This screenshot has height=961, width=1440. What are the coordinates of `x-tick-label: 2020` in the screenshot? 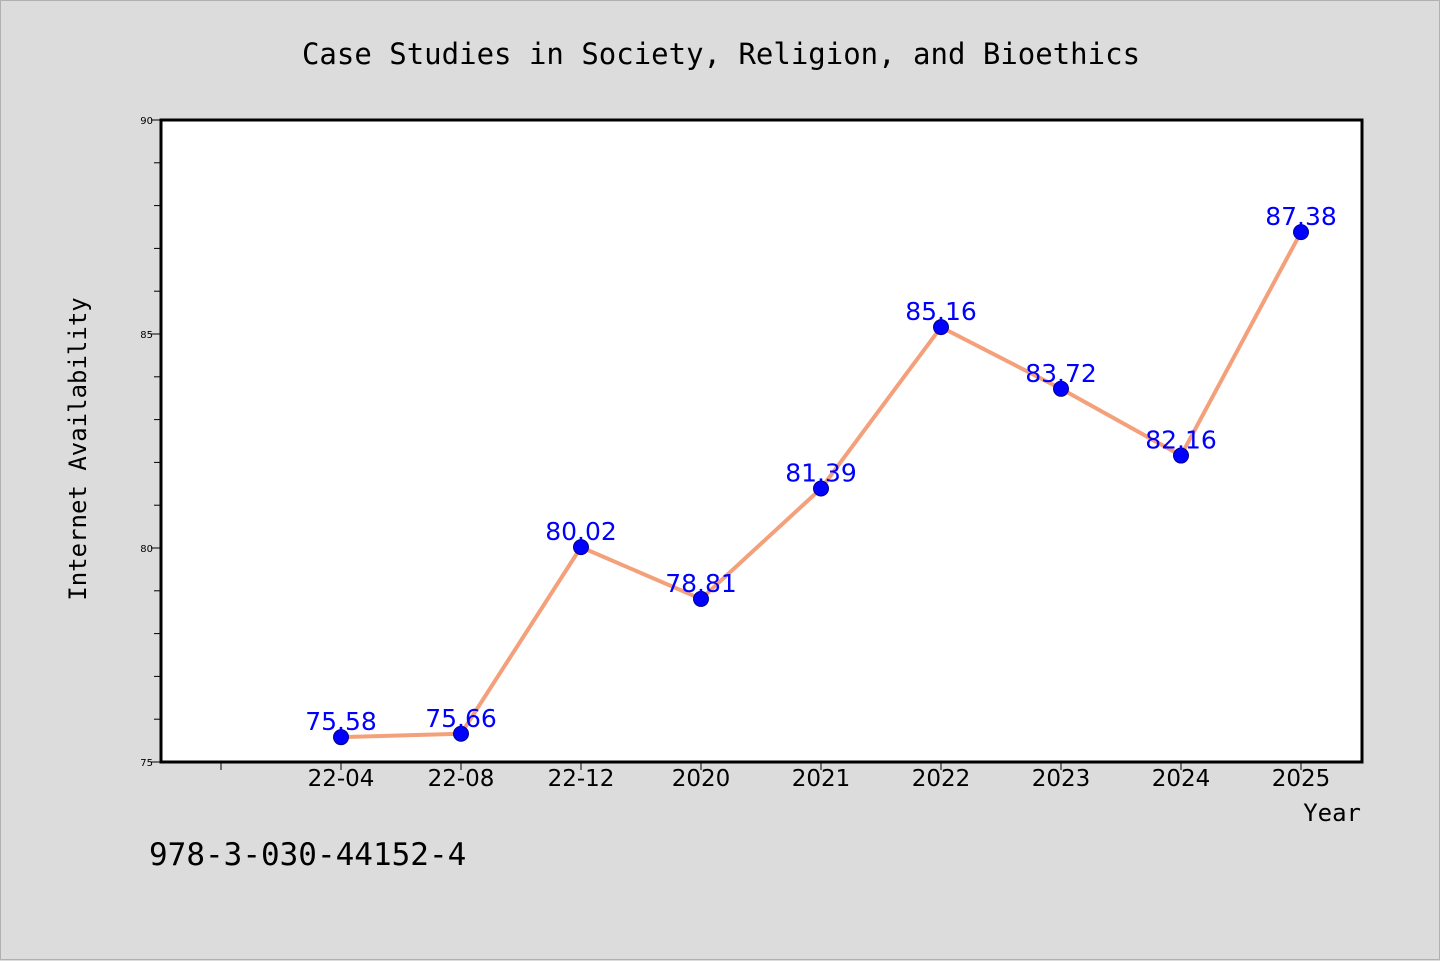 It's located at (701, 779).